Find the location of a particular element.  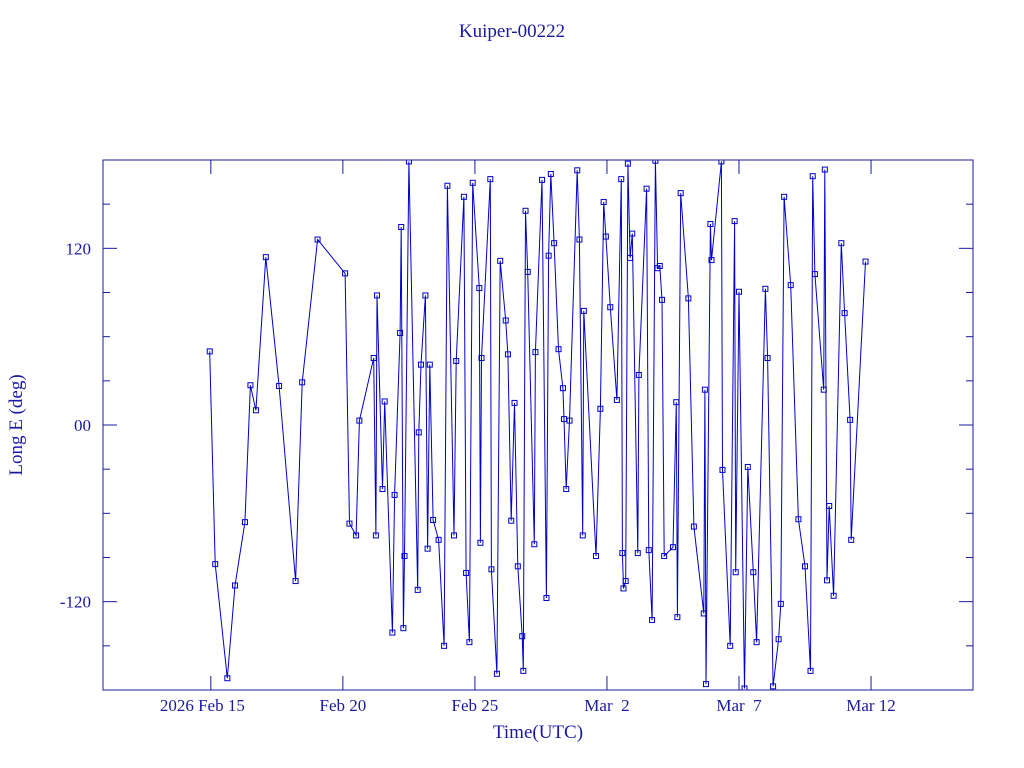

x-tick-label: Mar 12 is located at coordinates (871, 705).